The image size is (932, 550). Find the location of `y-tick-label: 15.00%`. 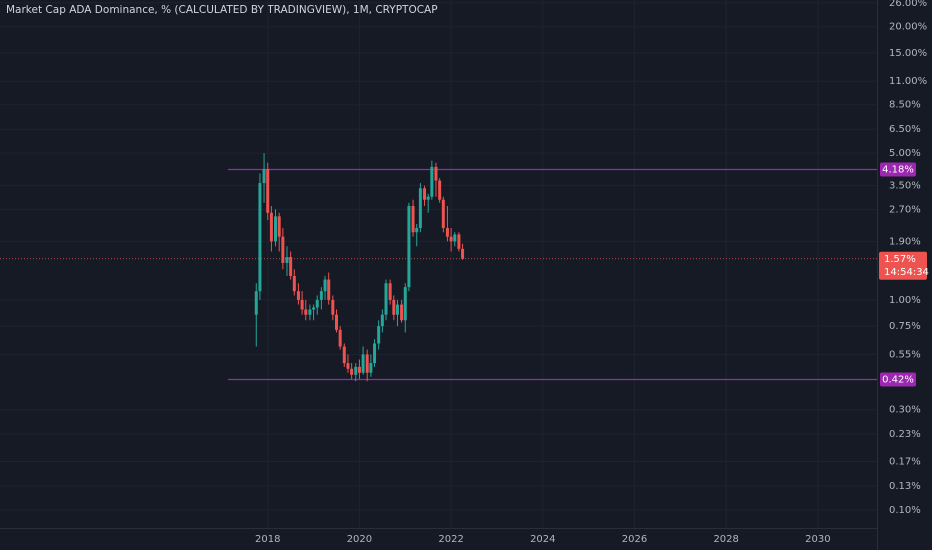

y-tick-label: 15.00% is located at coordinates (908, 53).